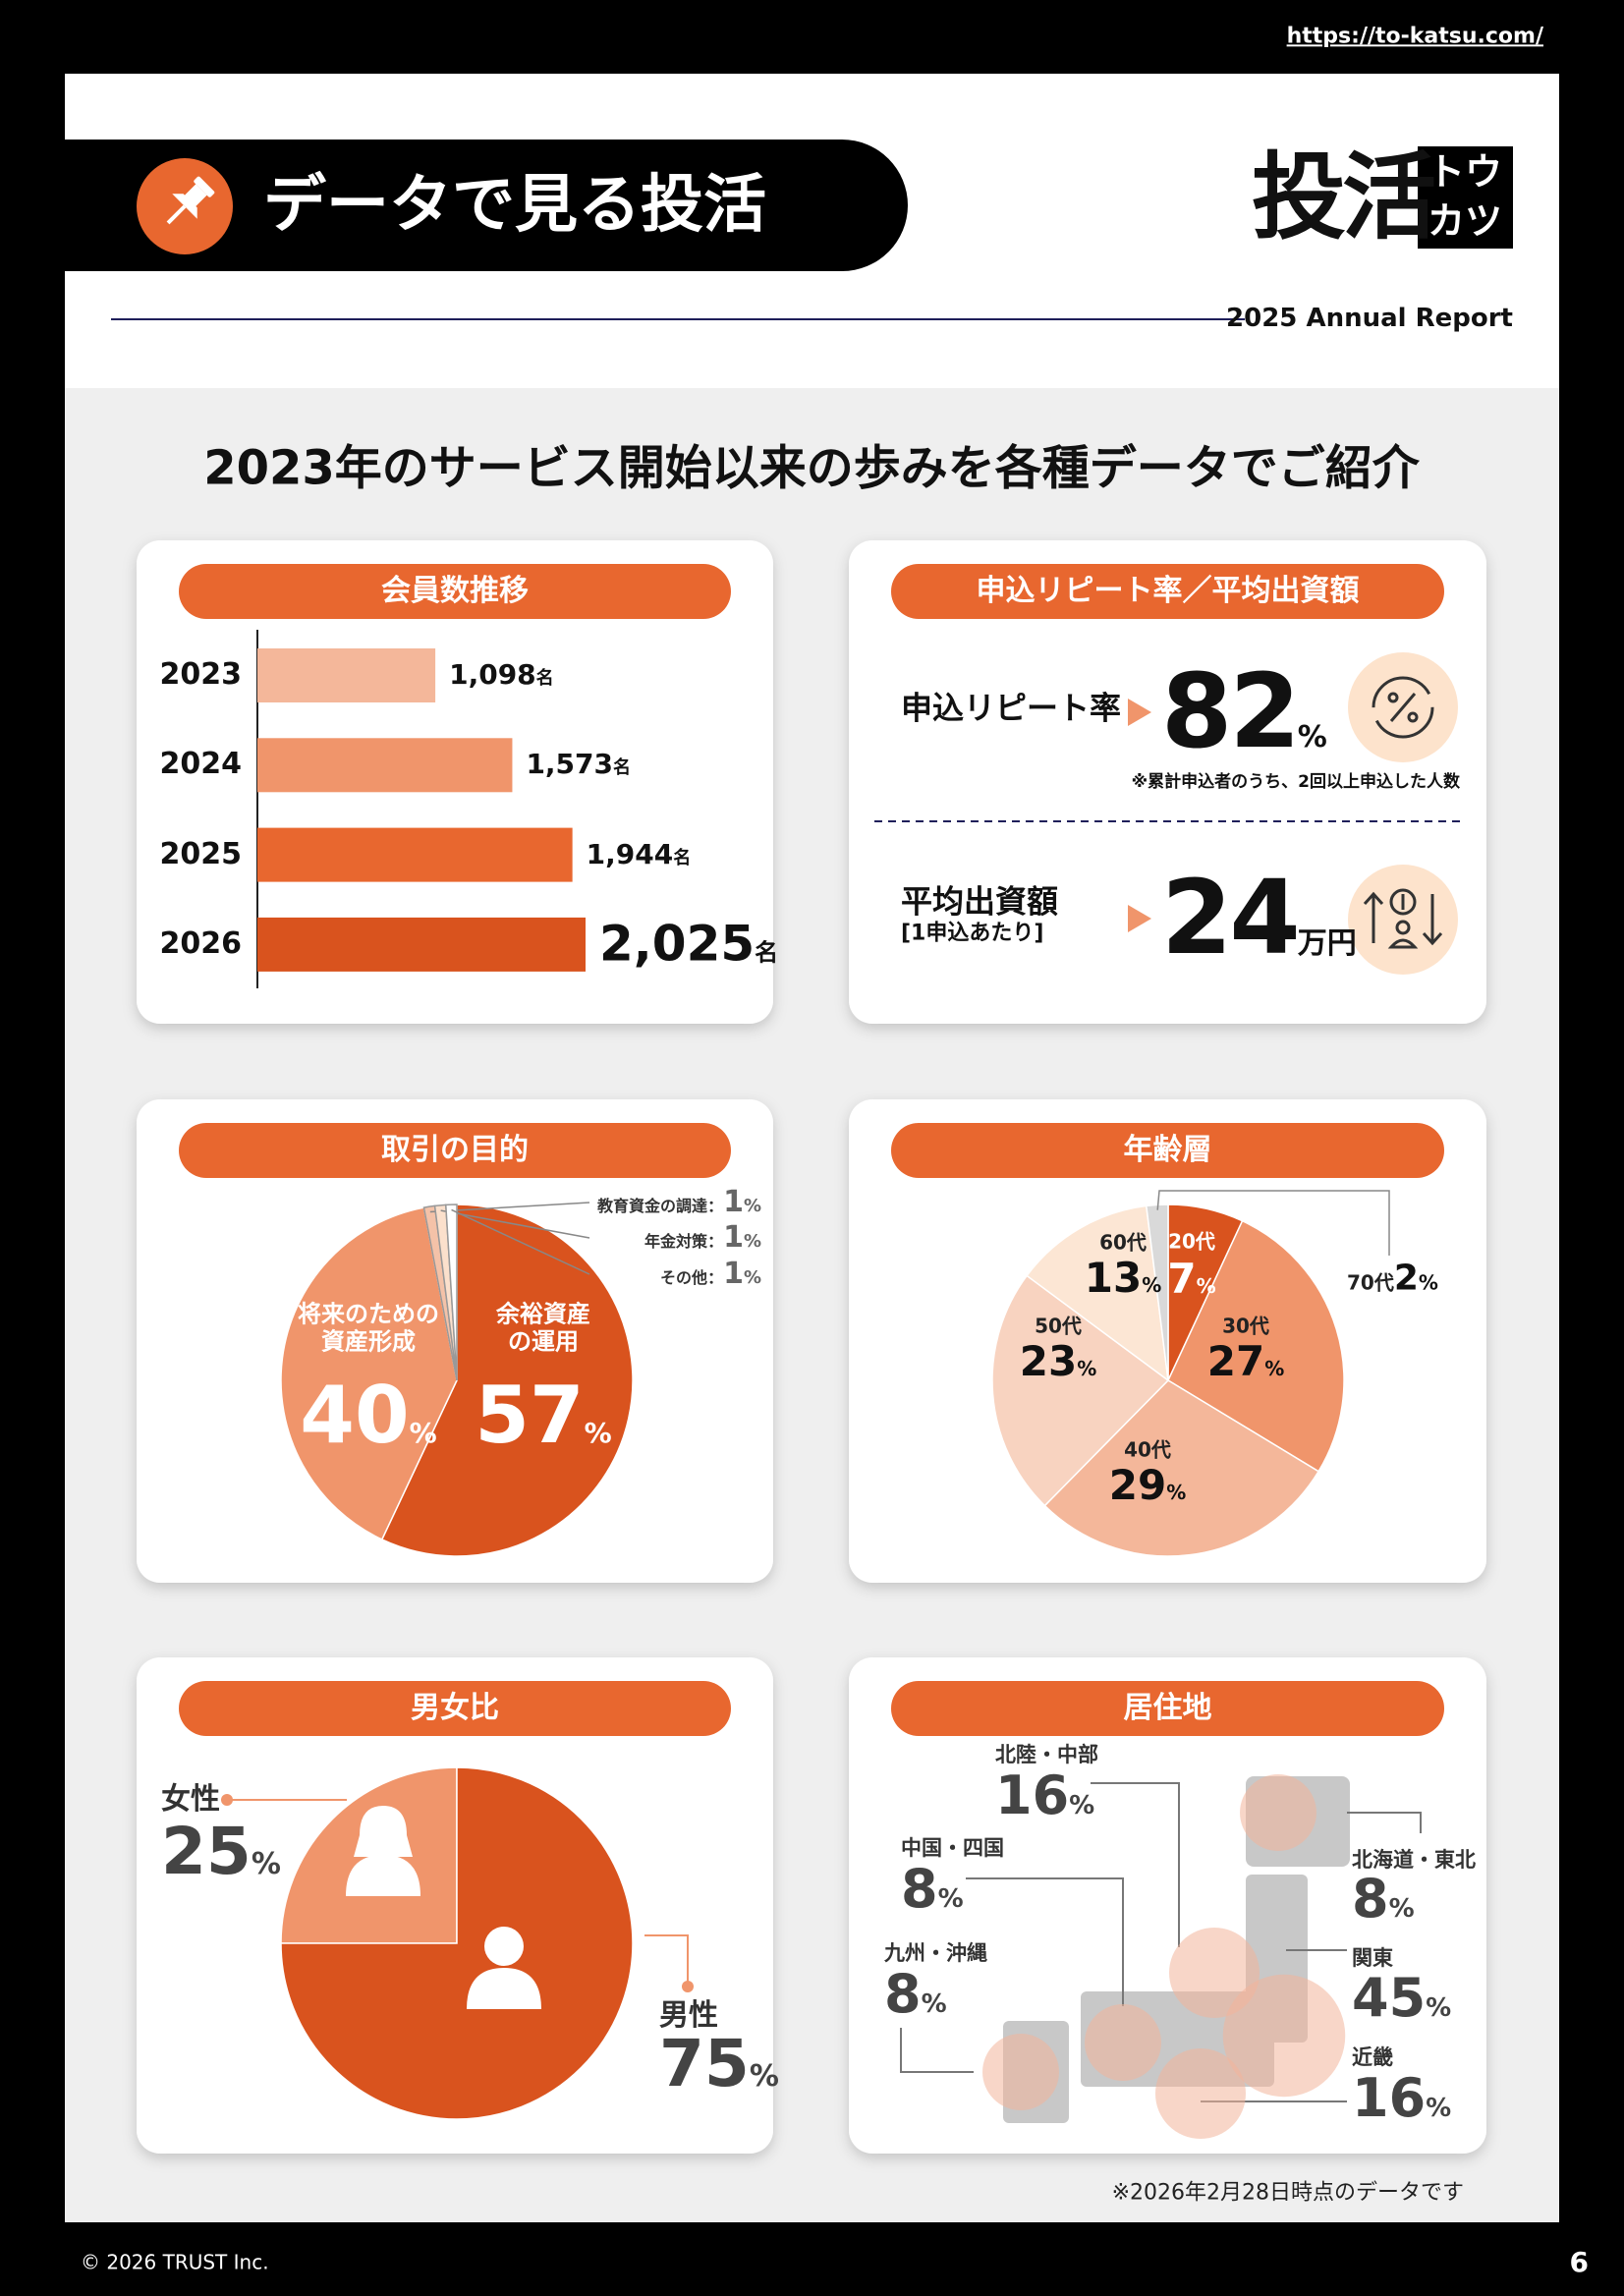  I want to click on card, so click(1167, 782).